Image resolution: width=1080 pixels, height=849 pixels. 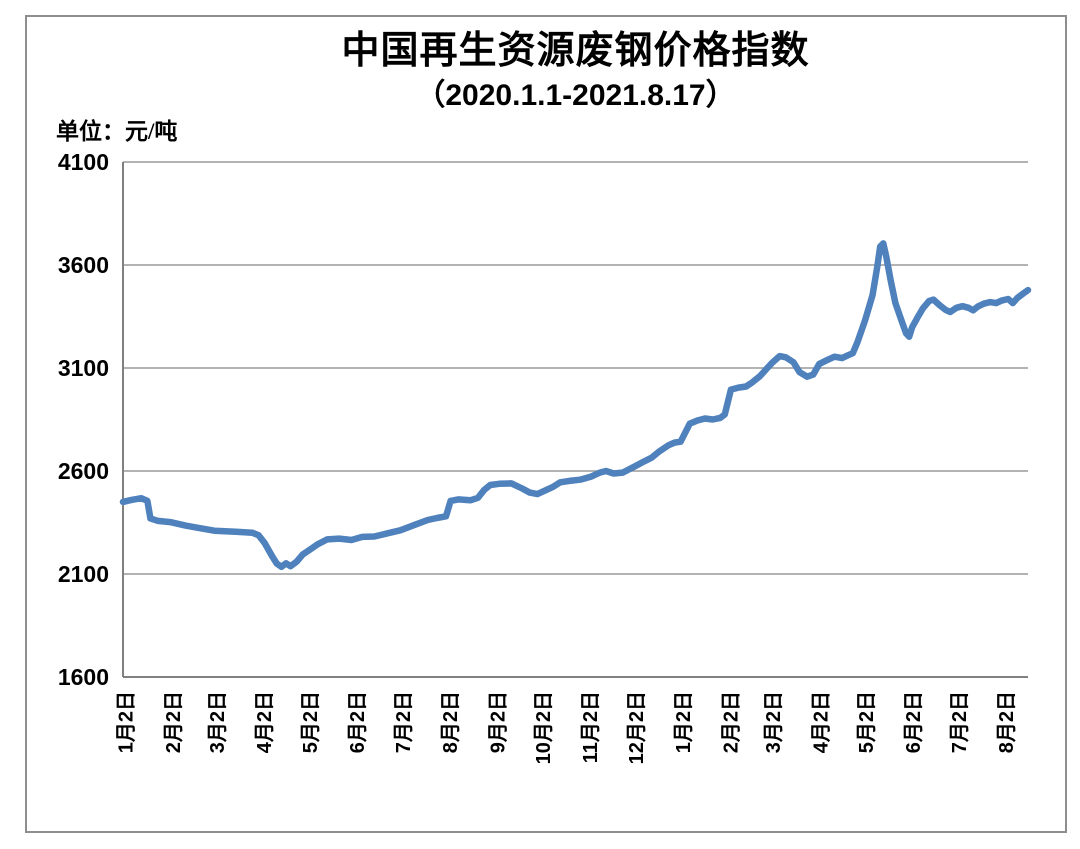 What do you see at coordinates (83, 162) in the screenshot?
I see `y-tick-label: 4100` at bounding box center [83, 162].